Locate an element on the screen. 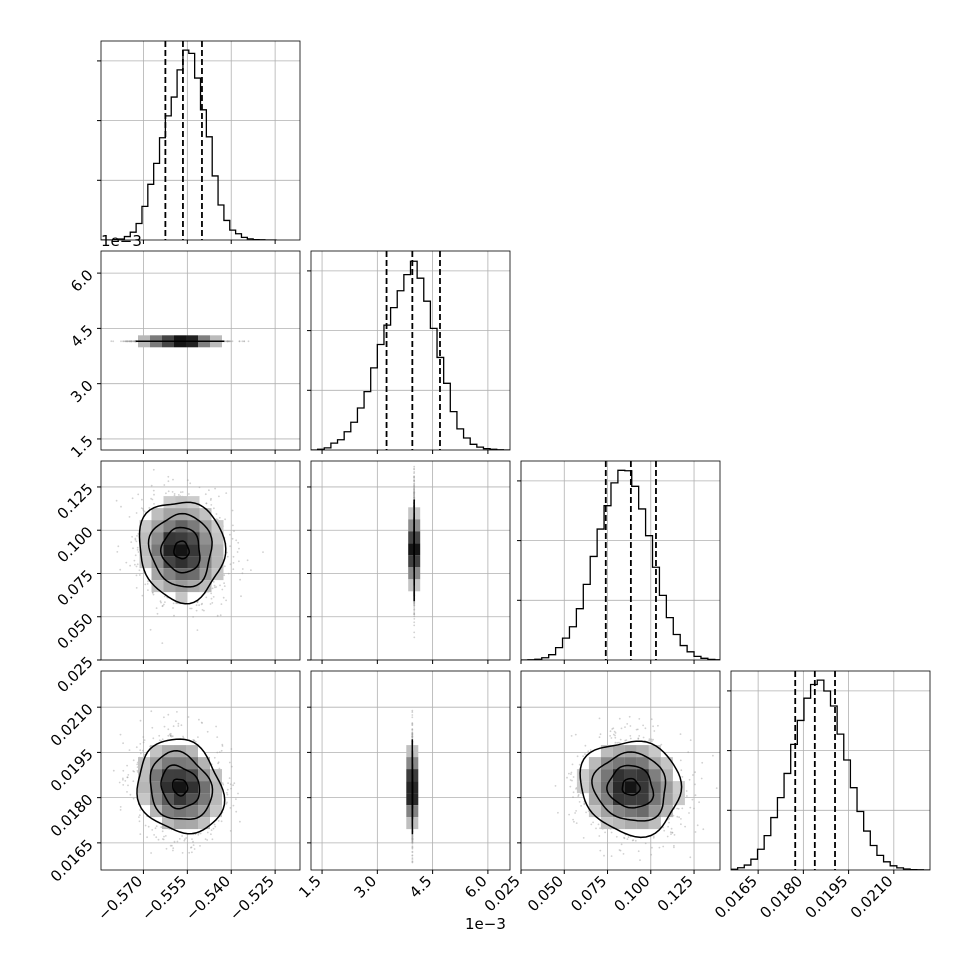 The height and width of the screenshot is (970, 970). scatter-area is located at coordinates (414, 552).